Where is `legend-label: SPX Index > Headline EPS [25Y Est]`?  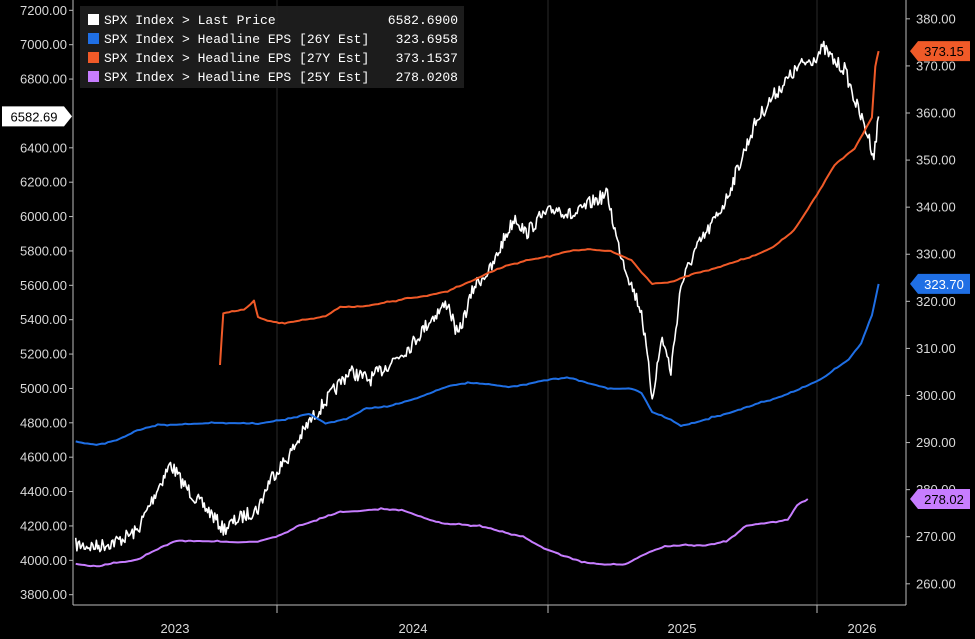 legend-label: SPX Index > Headline EPS [25Y Est] is located at coordinates (236, 77).